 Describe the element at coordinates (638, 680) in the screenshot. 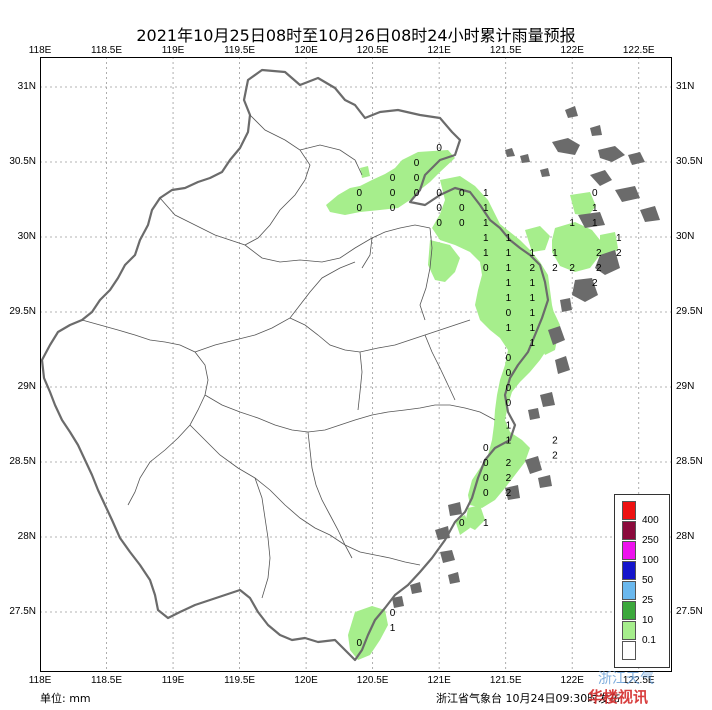

I see `x-tick-label-bottom: 122.5E` at that location.